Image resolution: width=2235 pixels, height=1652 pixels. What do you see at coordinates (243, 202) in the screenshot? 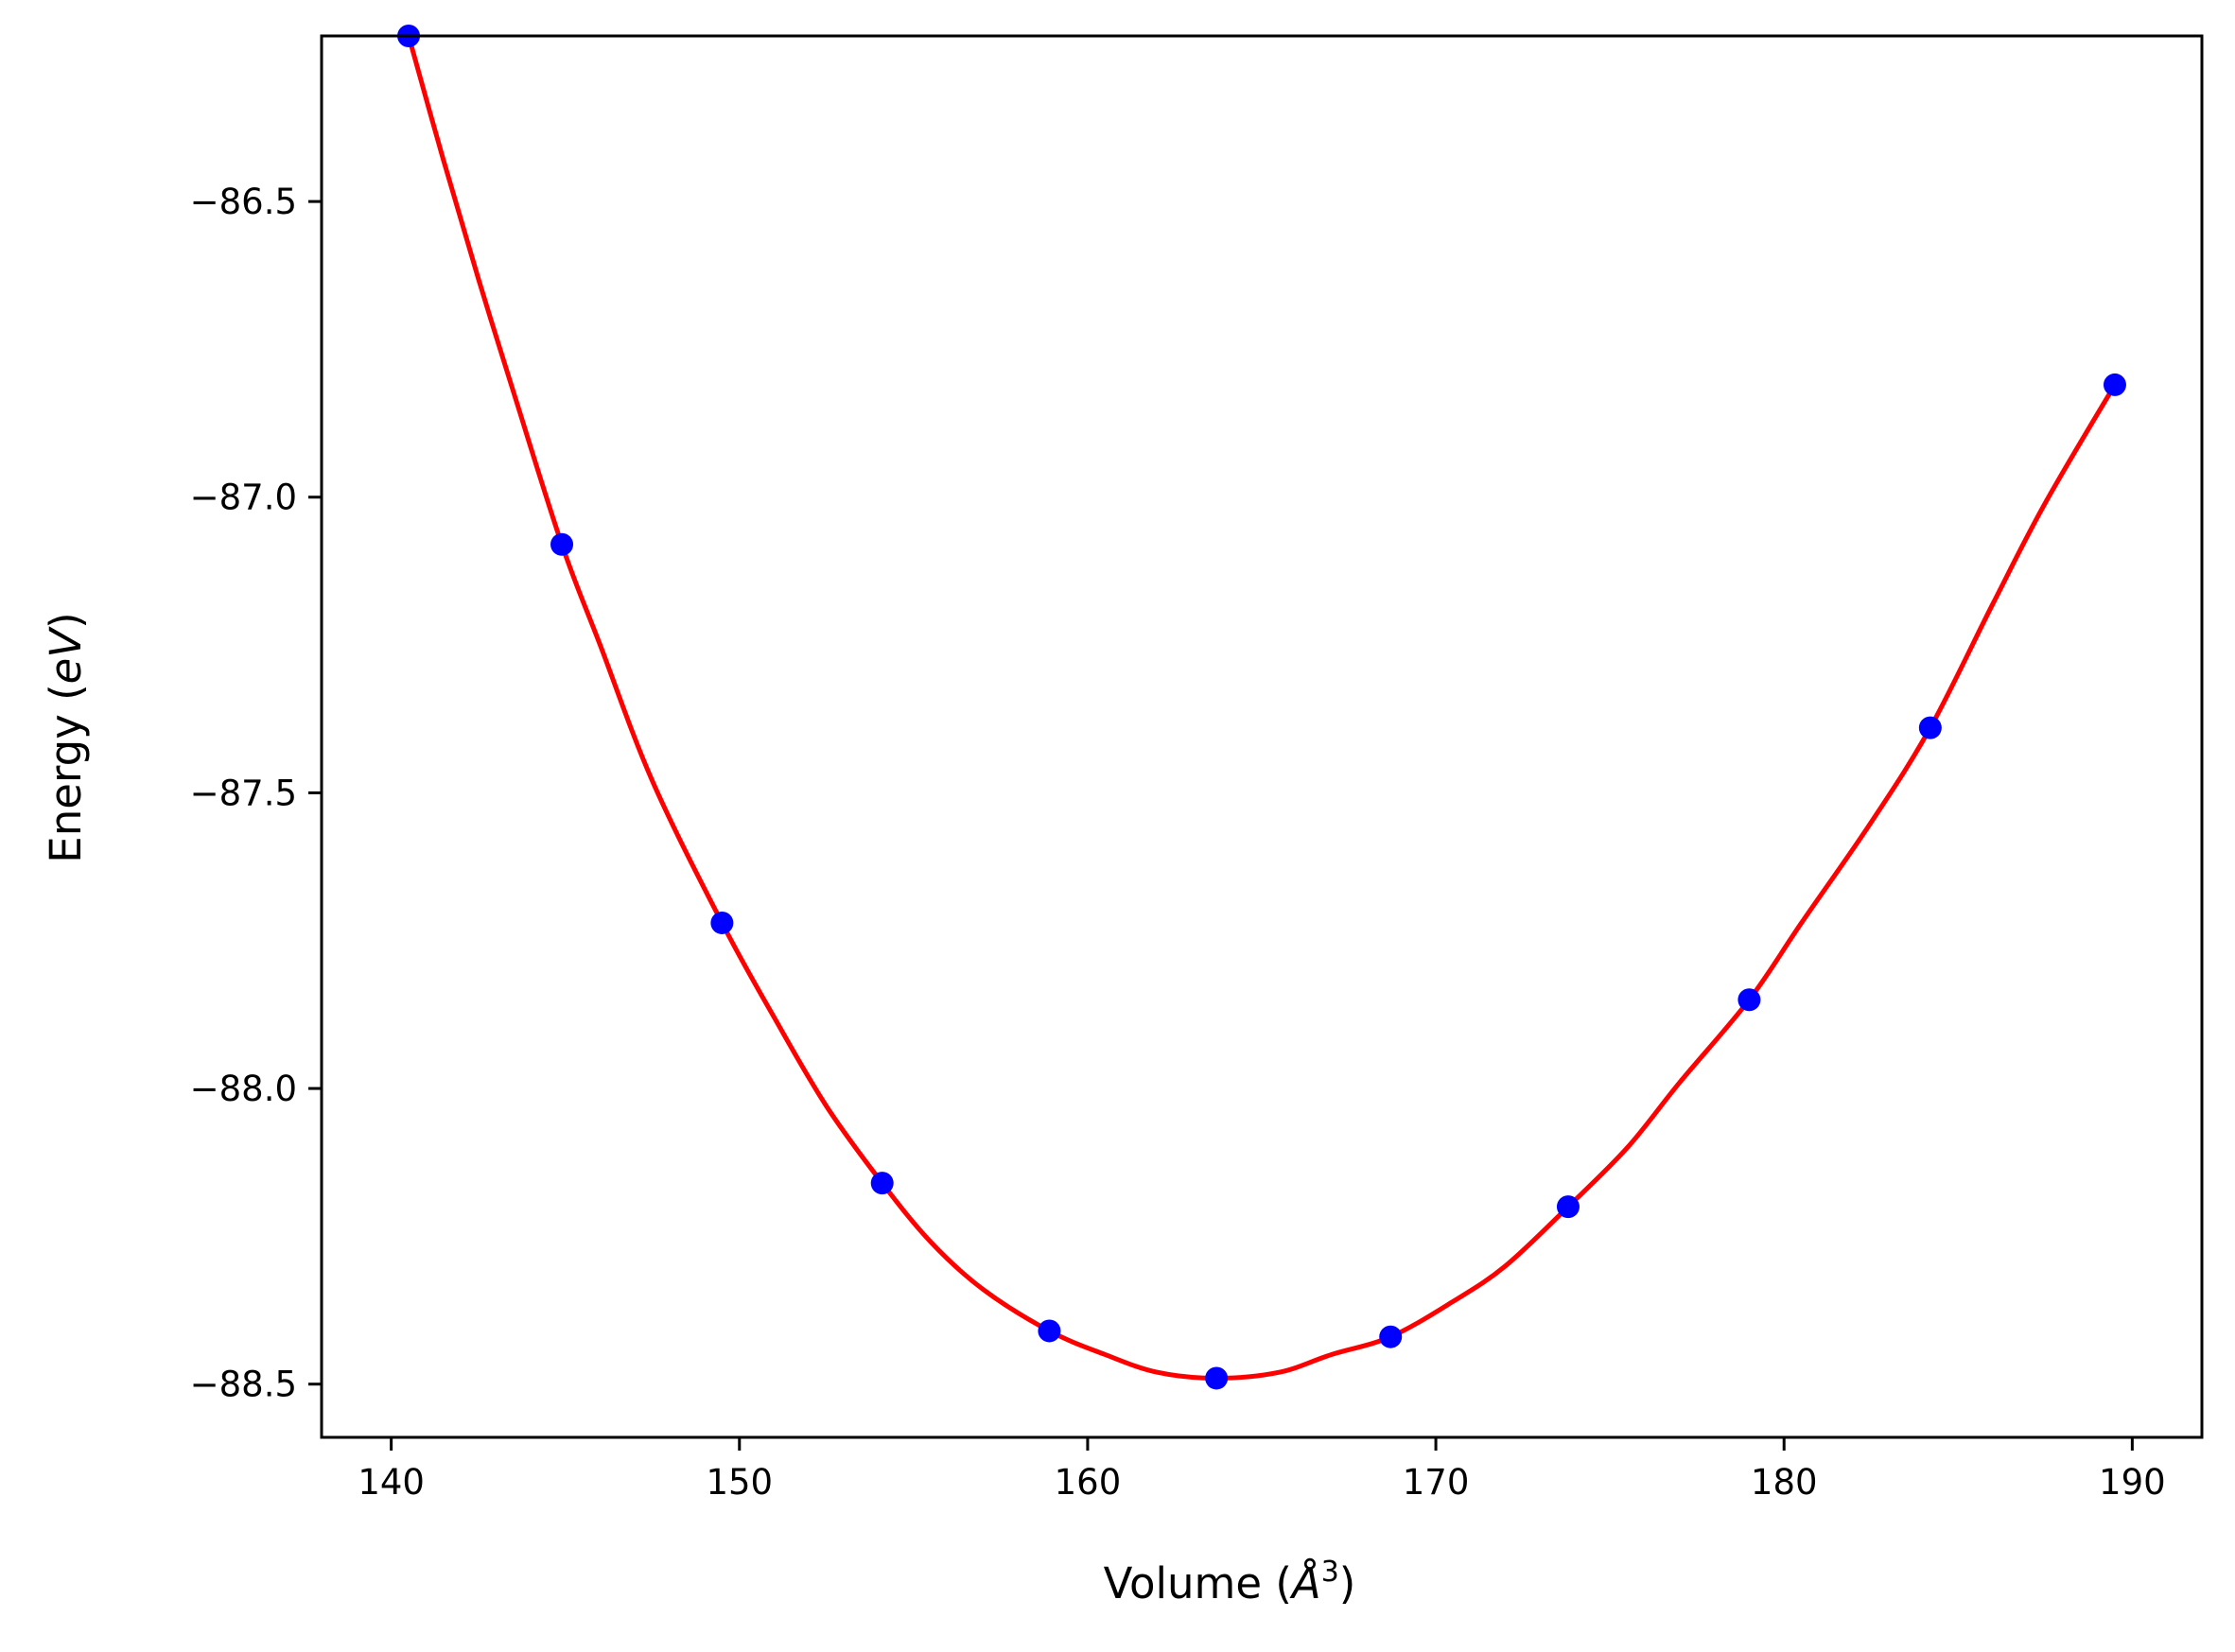
I see `y-tick-label: −86.5` at bounding box center [243, 202].